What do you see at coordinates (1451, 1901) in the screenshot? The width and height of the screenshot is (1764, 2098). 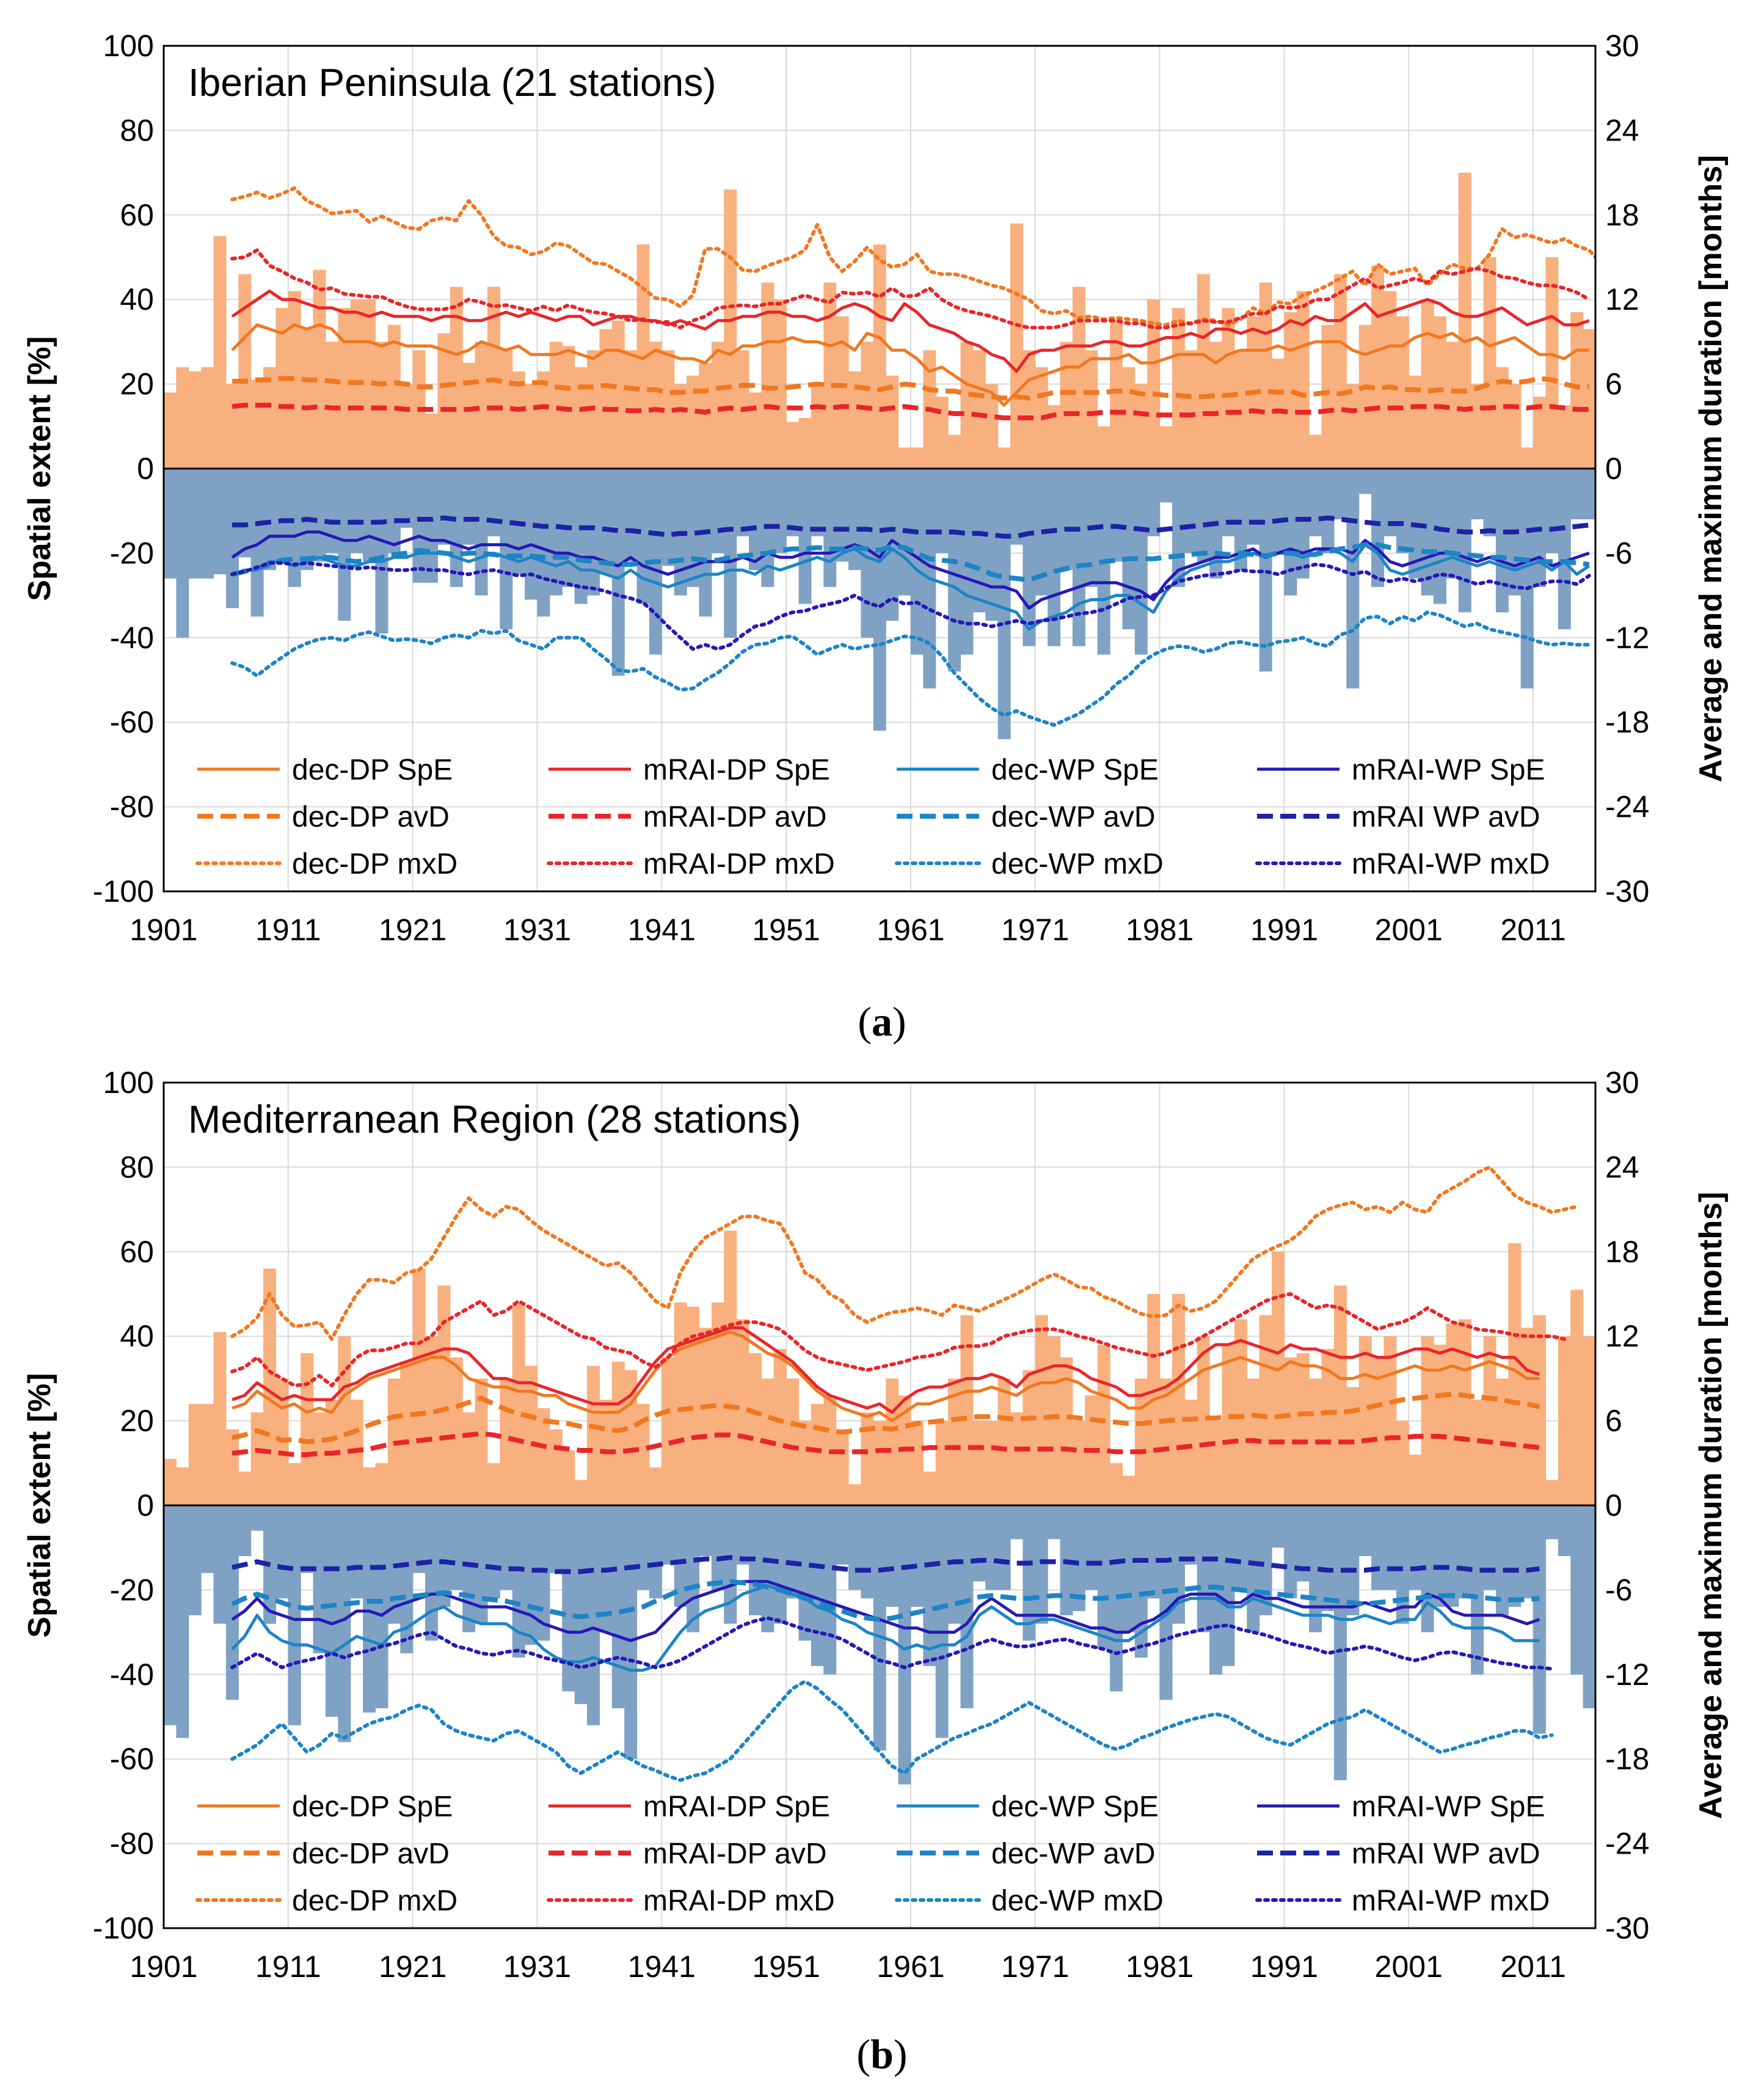 I see `legend-label: mRAI-WP mxD` at bounding box center [1451, 1901].